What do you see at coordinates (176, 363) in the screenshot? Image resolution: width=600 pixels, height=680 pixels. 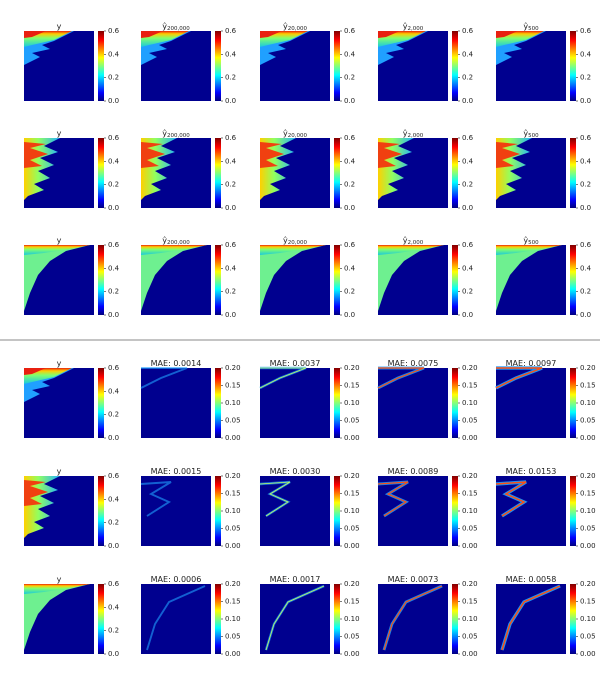 I see `panel-title-main: MAE: 0.0014` at bounding box center [176, 363].